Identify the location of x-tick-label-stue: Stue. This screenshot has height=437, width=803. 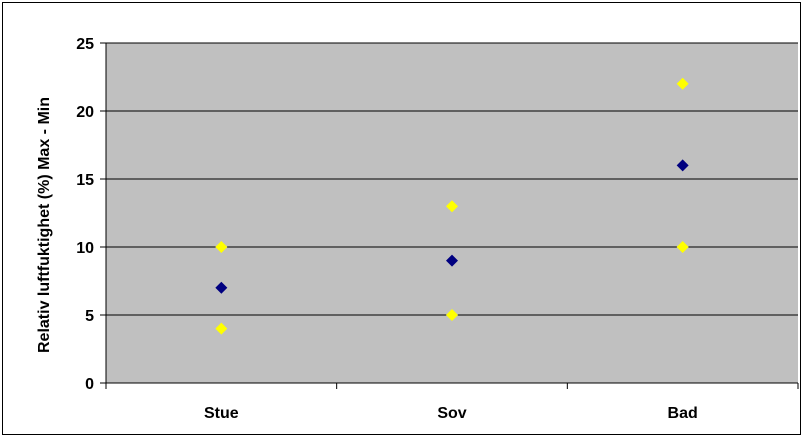
(221, 413).